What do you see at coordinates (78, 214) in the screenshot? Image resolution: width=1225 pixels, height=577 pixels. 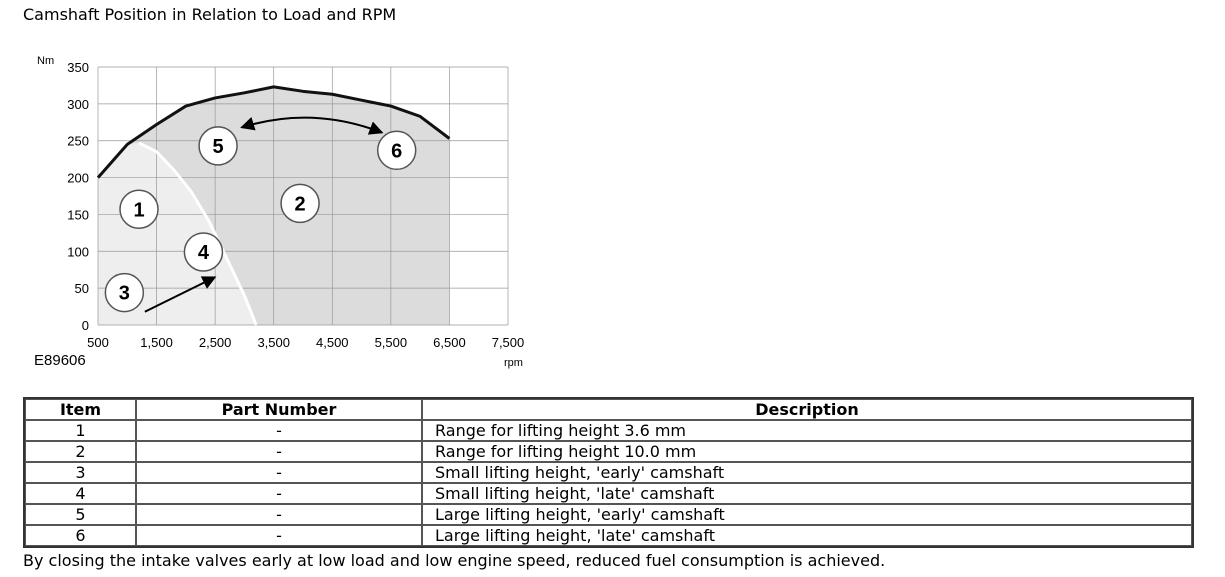 I see `y-tick-label: 150` at bounding box center [78, 214].